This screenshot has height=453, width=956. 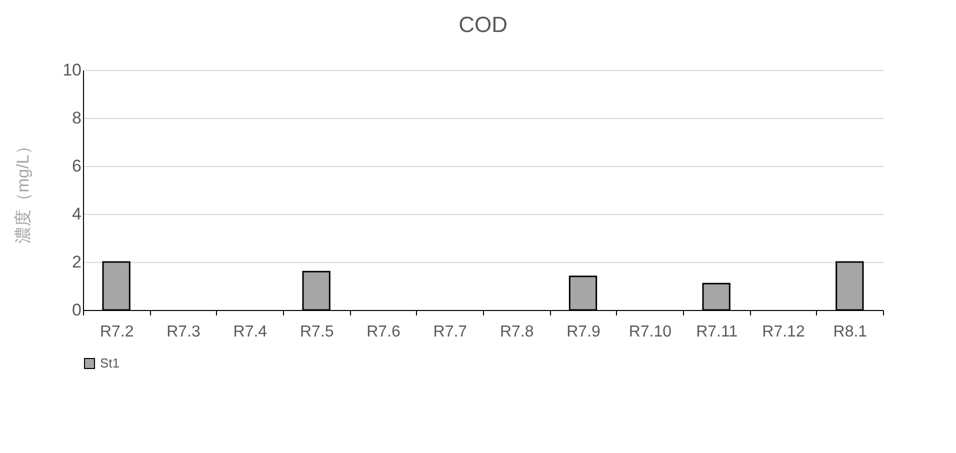 I want to click on x-tick-label: R7.4, so click(x=250, y=332).